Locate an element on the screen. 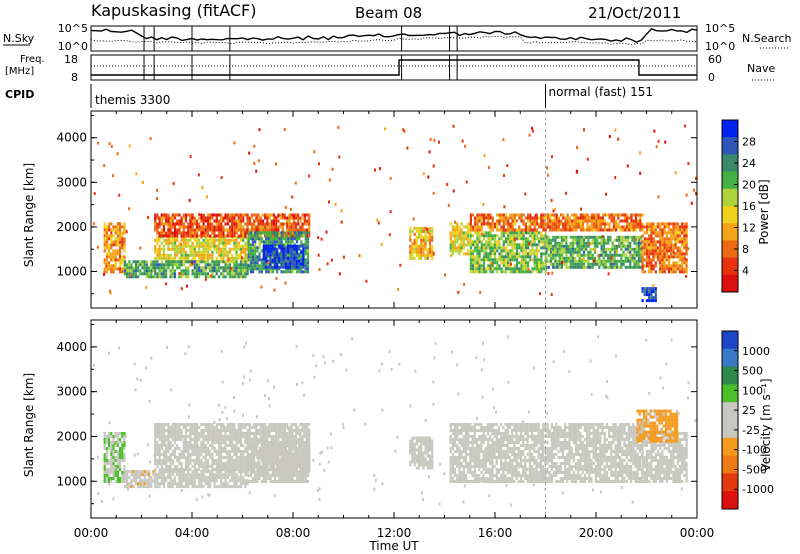  sky-panel-frame is located at coordinates (394, 38).